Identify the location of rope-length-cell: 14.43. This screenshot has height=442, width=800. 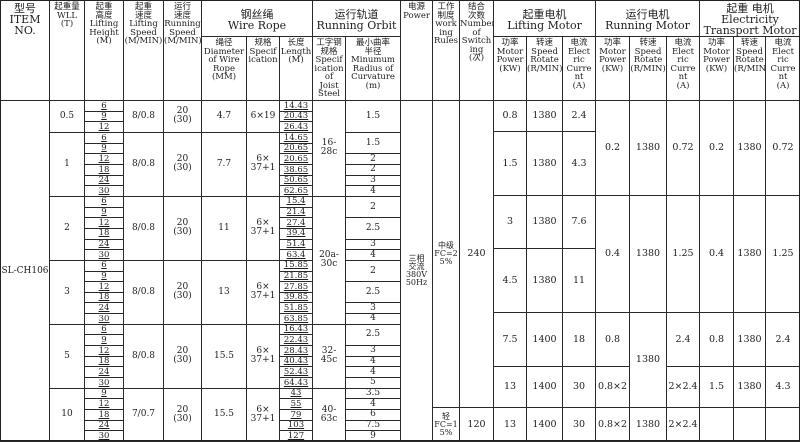
(296, 106).